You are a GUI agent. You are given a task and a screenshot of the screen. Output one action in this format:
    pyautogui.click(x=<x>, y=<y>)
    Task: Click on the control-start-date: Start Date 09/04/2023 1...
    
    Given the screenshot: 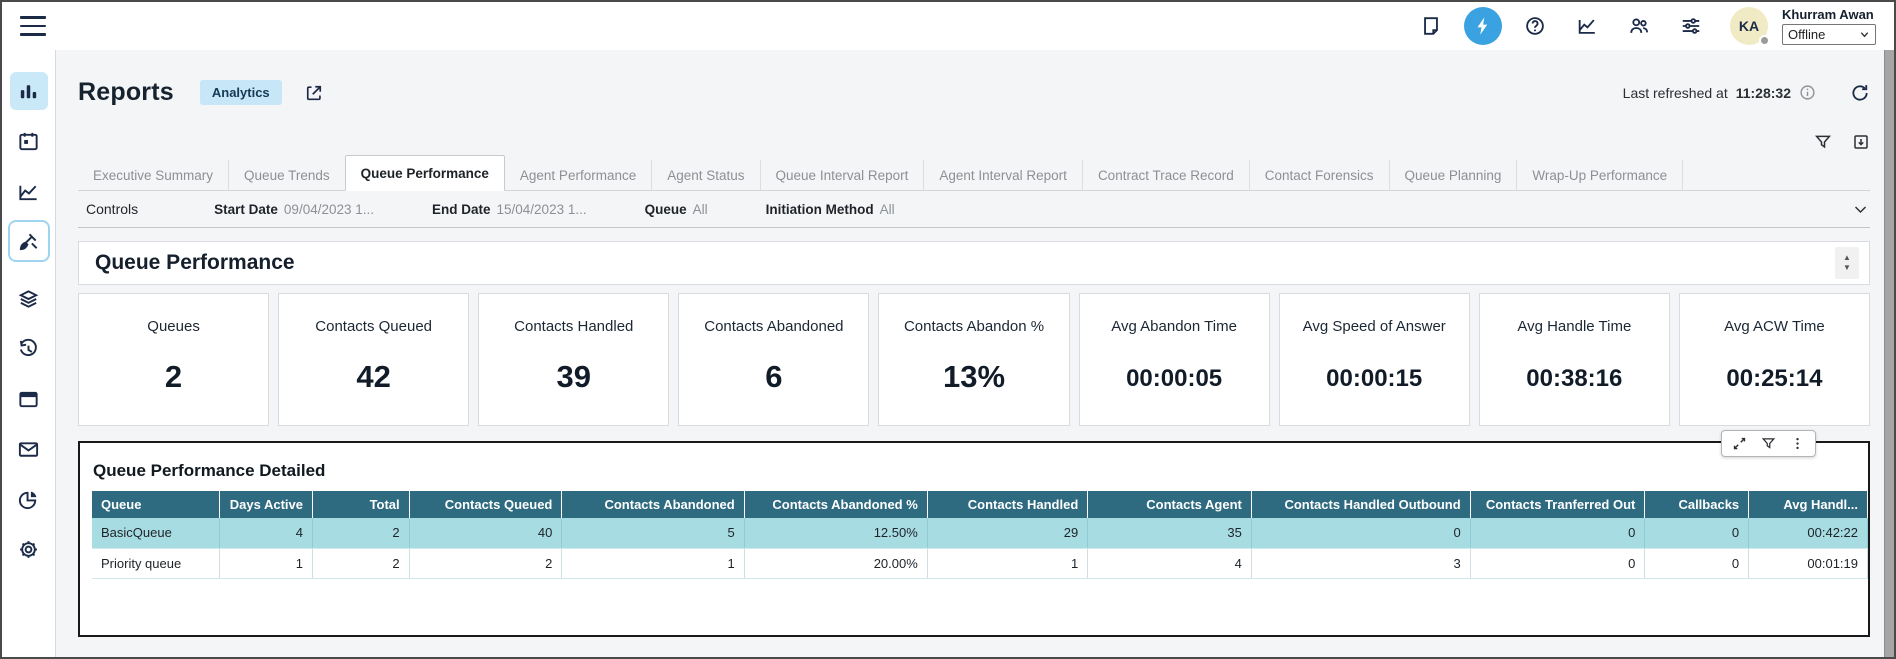 What is the action you would take?
    pyautogui.click(x=294, y=209)
    